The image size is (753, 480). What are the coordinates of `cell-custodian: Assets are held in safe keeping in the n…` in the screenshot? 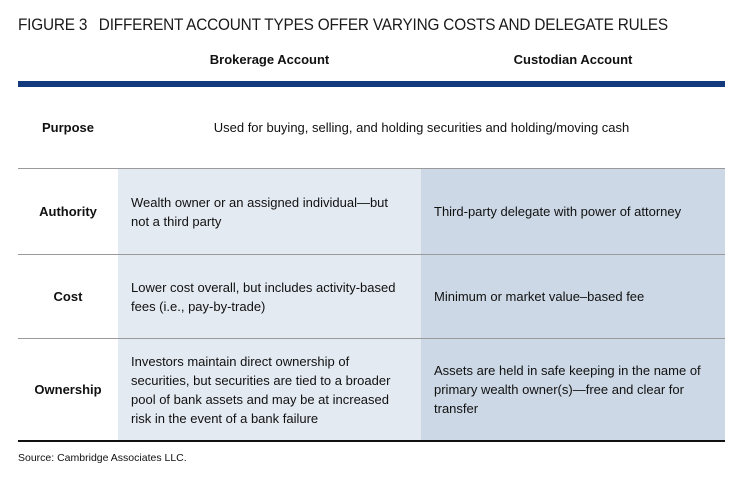 It's located at (573, 389).